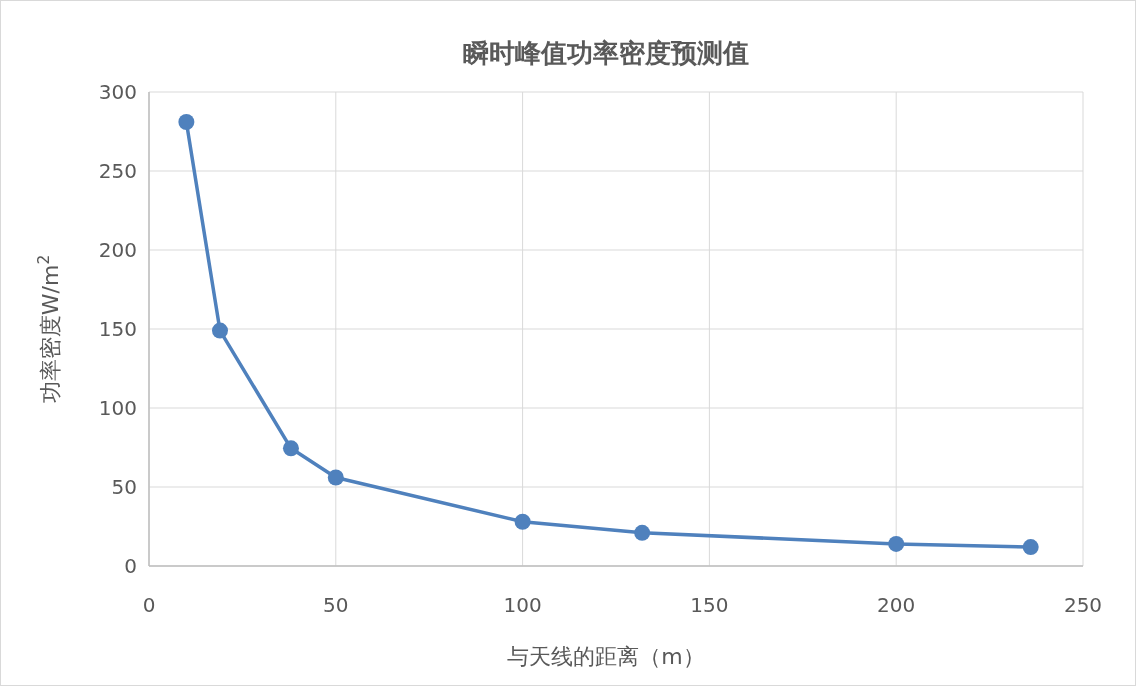 The image size is (1136, 686). Describe the element at coordinates (606, 656) in the screenshot. I see `x-axis-title: 与天线的距离（m）` at that location.